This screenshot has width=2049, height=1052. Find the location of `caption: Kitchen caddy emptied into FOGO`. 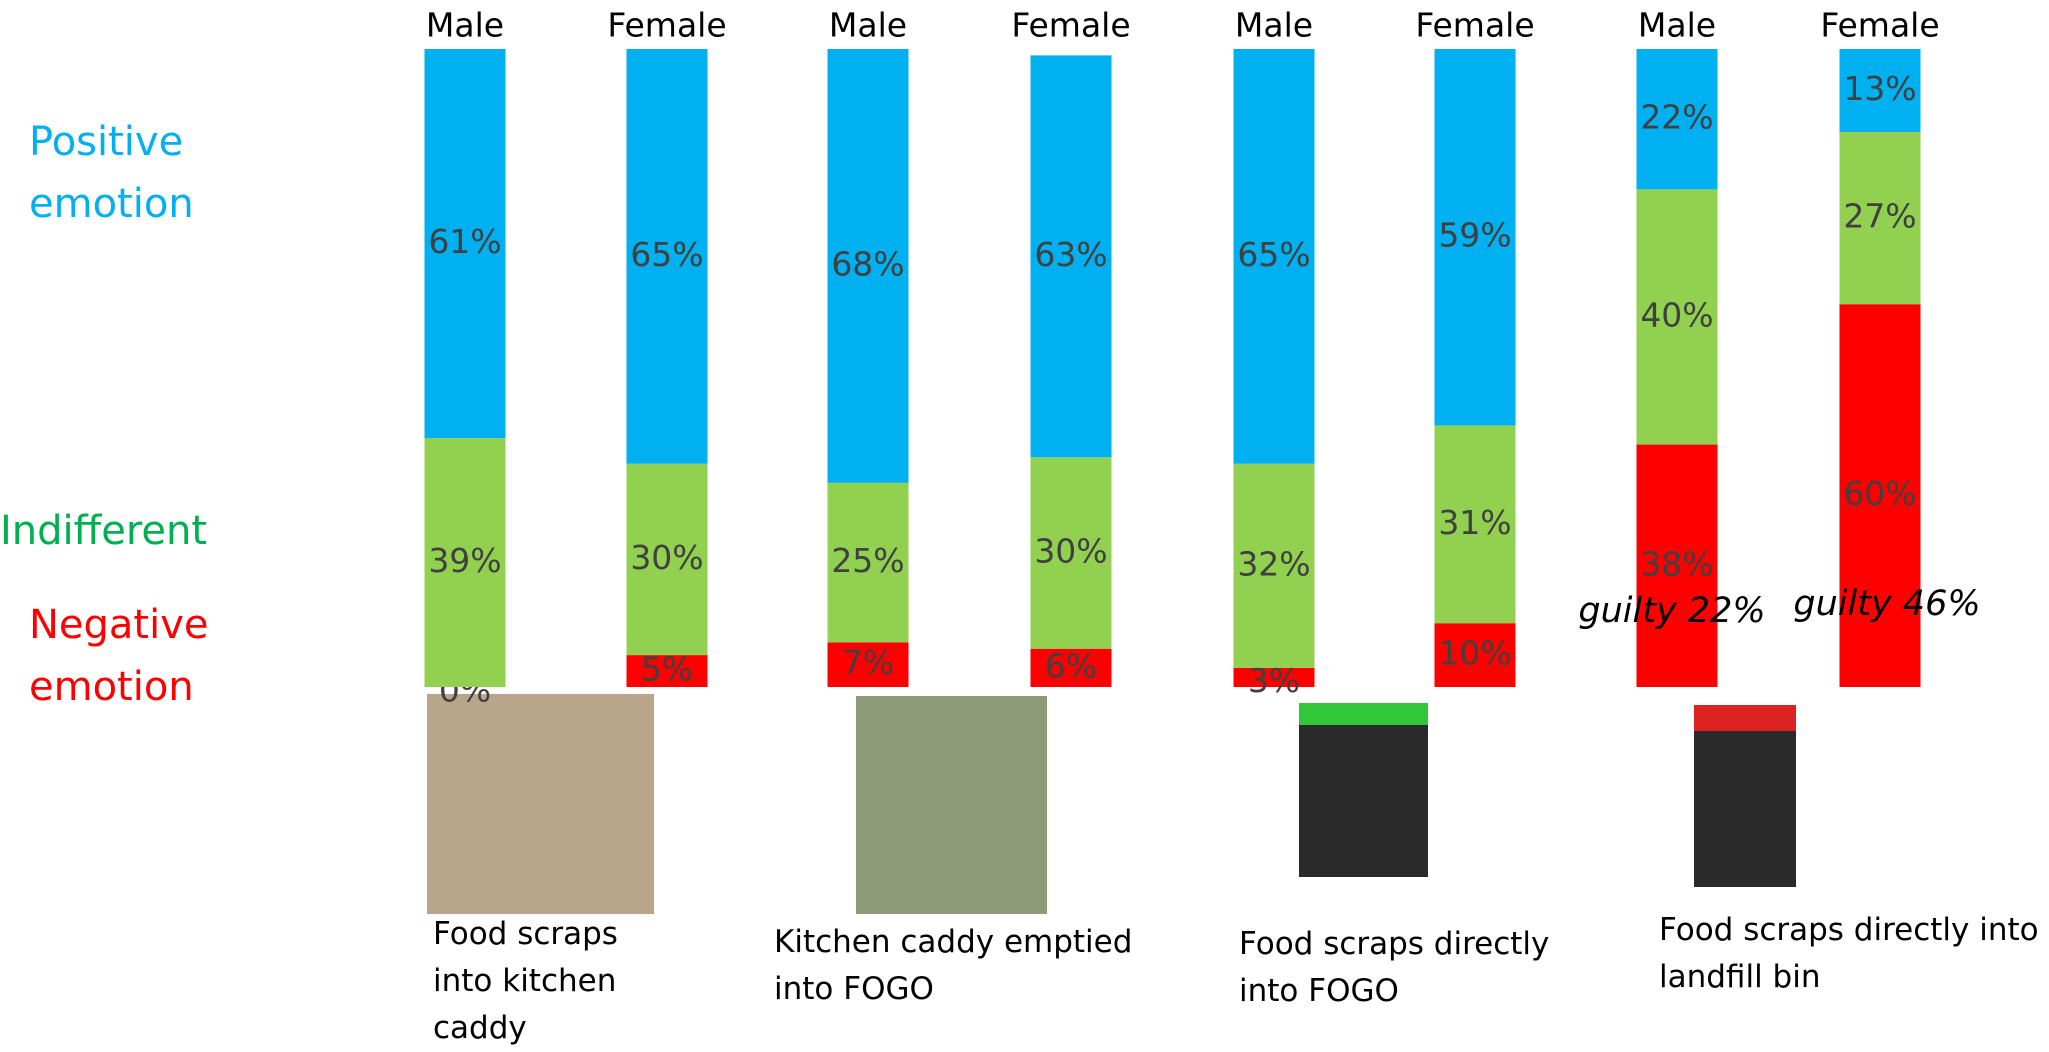

caption: Kitchen caddy emptied into FOGO is located at coordinates (953, 965).